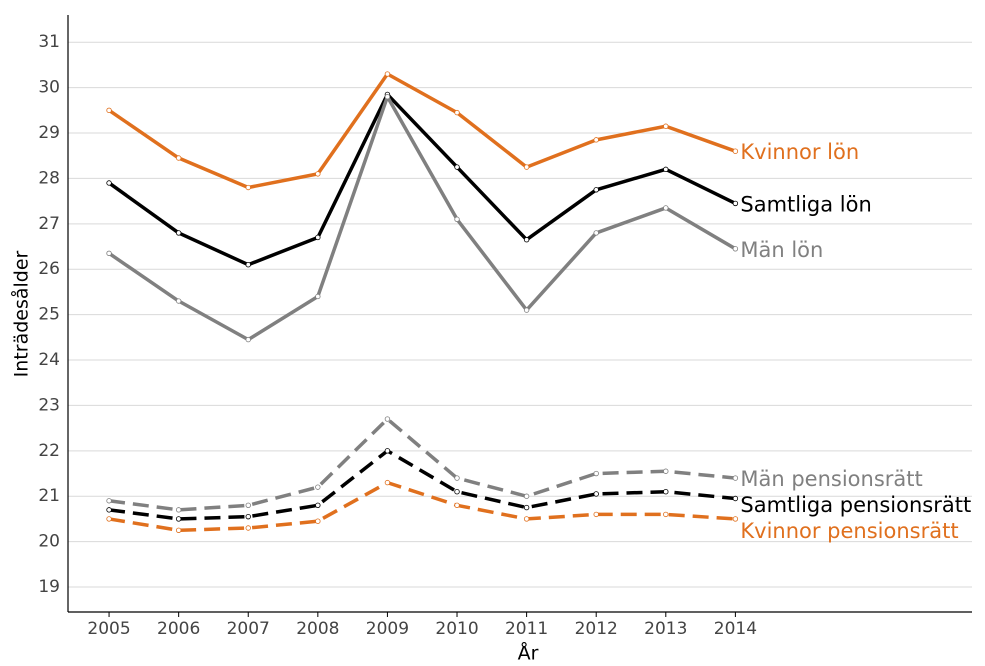  I want to click on y-tick-label: 29, so click(49, 133).